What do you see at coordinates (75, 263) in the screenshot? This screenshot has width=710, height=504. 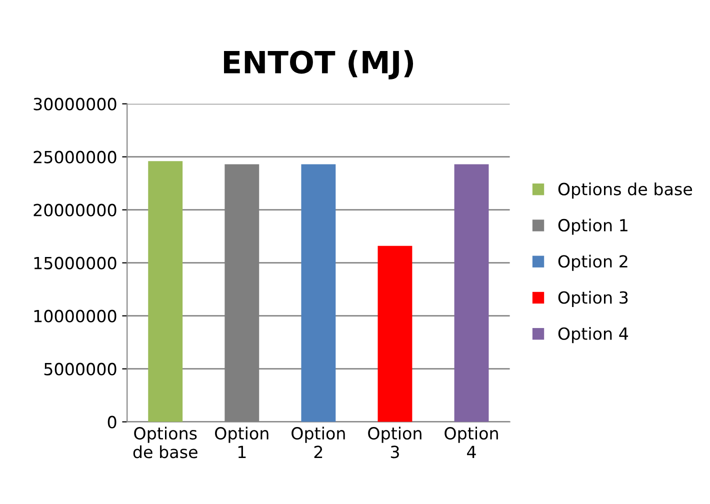 I see `y-tick-label: 15000000` at bounding box center [75, 263].